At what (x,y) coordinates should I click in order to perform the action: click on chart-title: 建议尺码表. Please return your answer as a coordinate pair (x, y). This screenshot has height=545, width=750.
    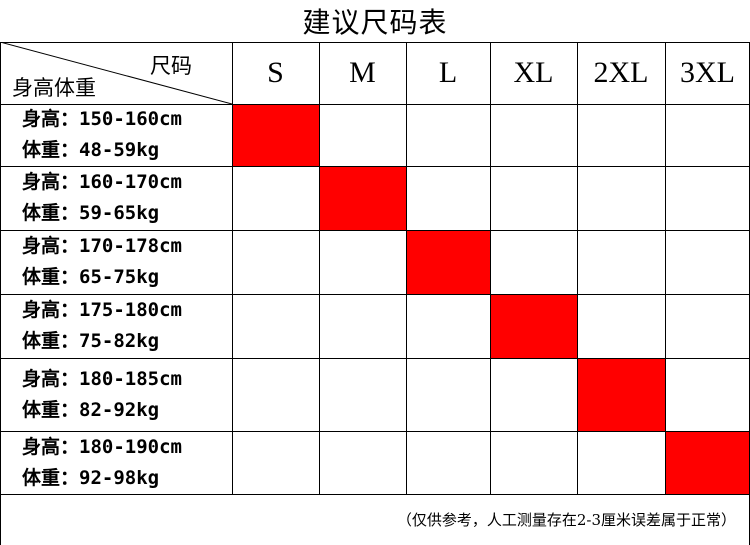
    Looking at the image, I should click on (375, 22).